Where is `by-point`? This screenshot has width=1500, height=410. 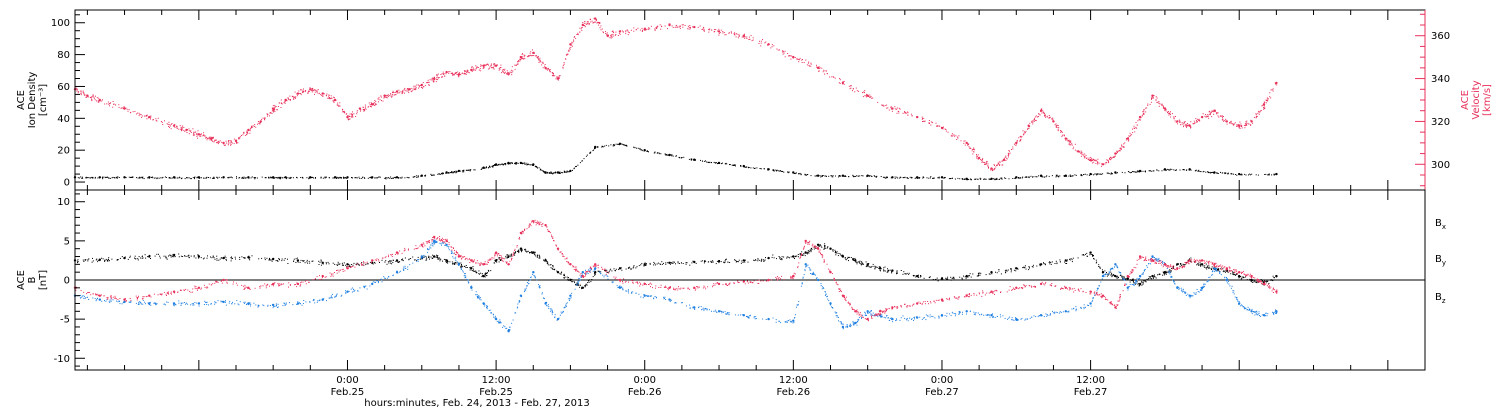 by-point is located at coordinates (1115, 264).